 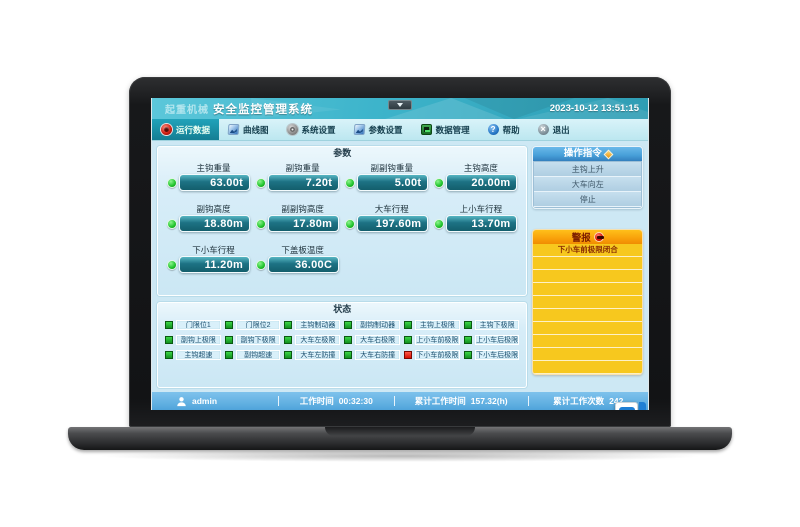 I want to click on data-management-icon, so click(x=426, y=129).